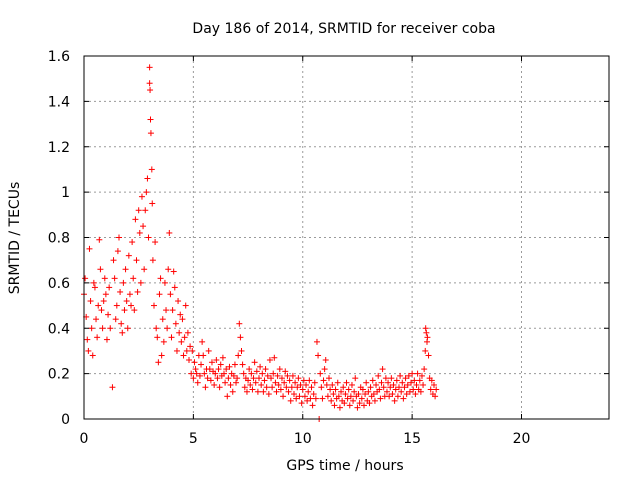  What do you see at coordinates (84, 439) in the screenshot?
I see `x-tick-label: 0` at bounding box center [84, 439].